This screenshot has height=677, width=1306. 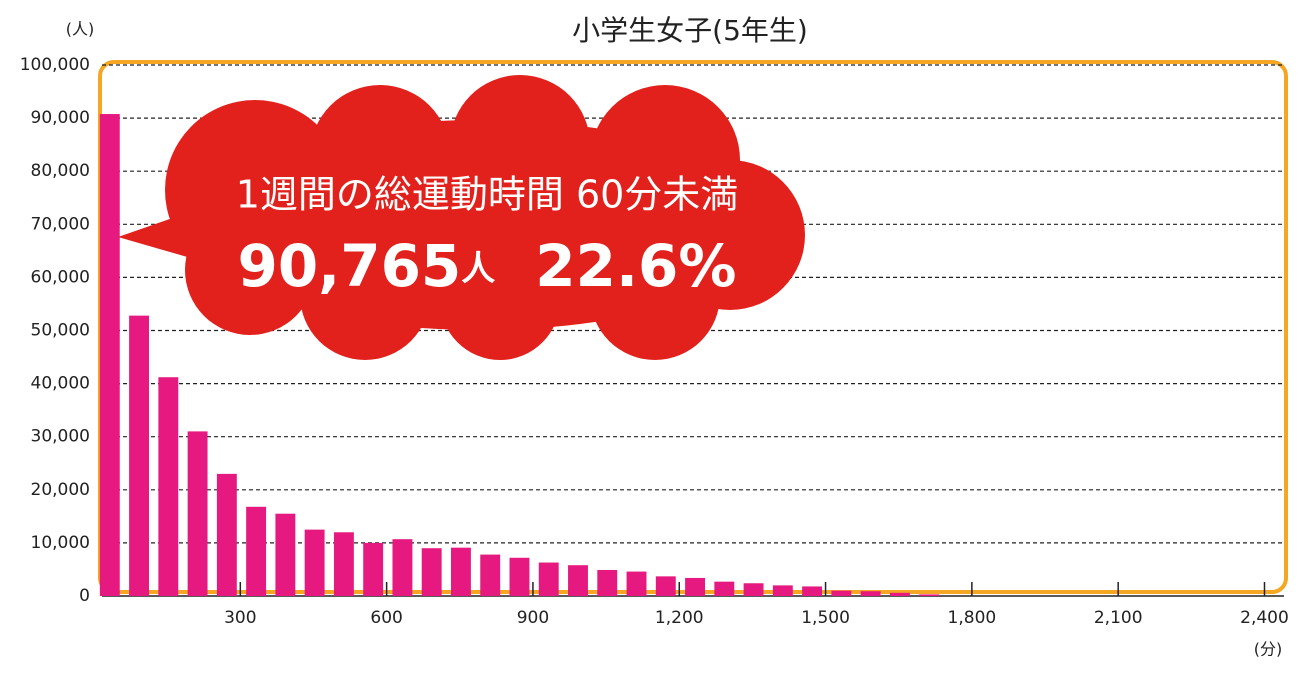 I want to click on callout-share: 22.6%, so click(x=635, y=266).